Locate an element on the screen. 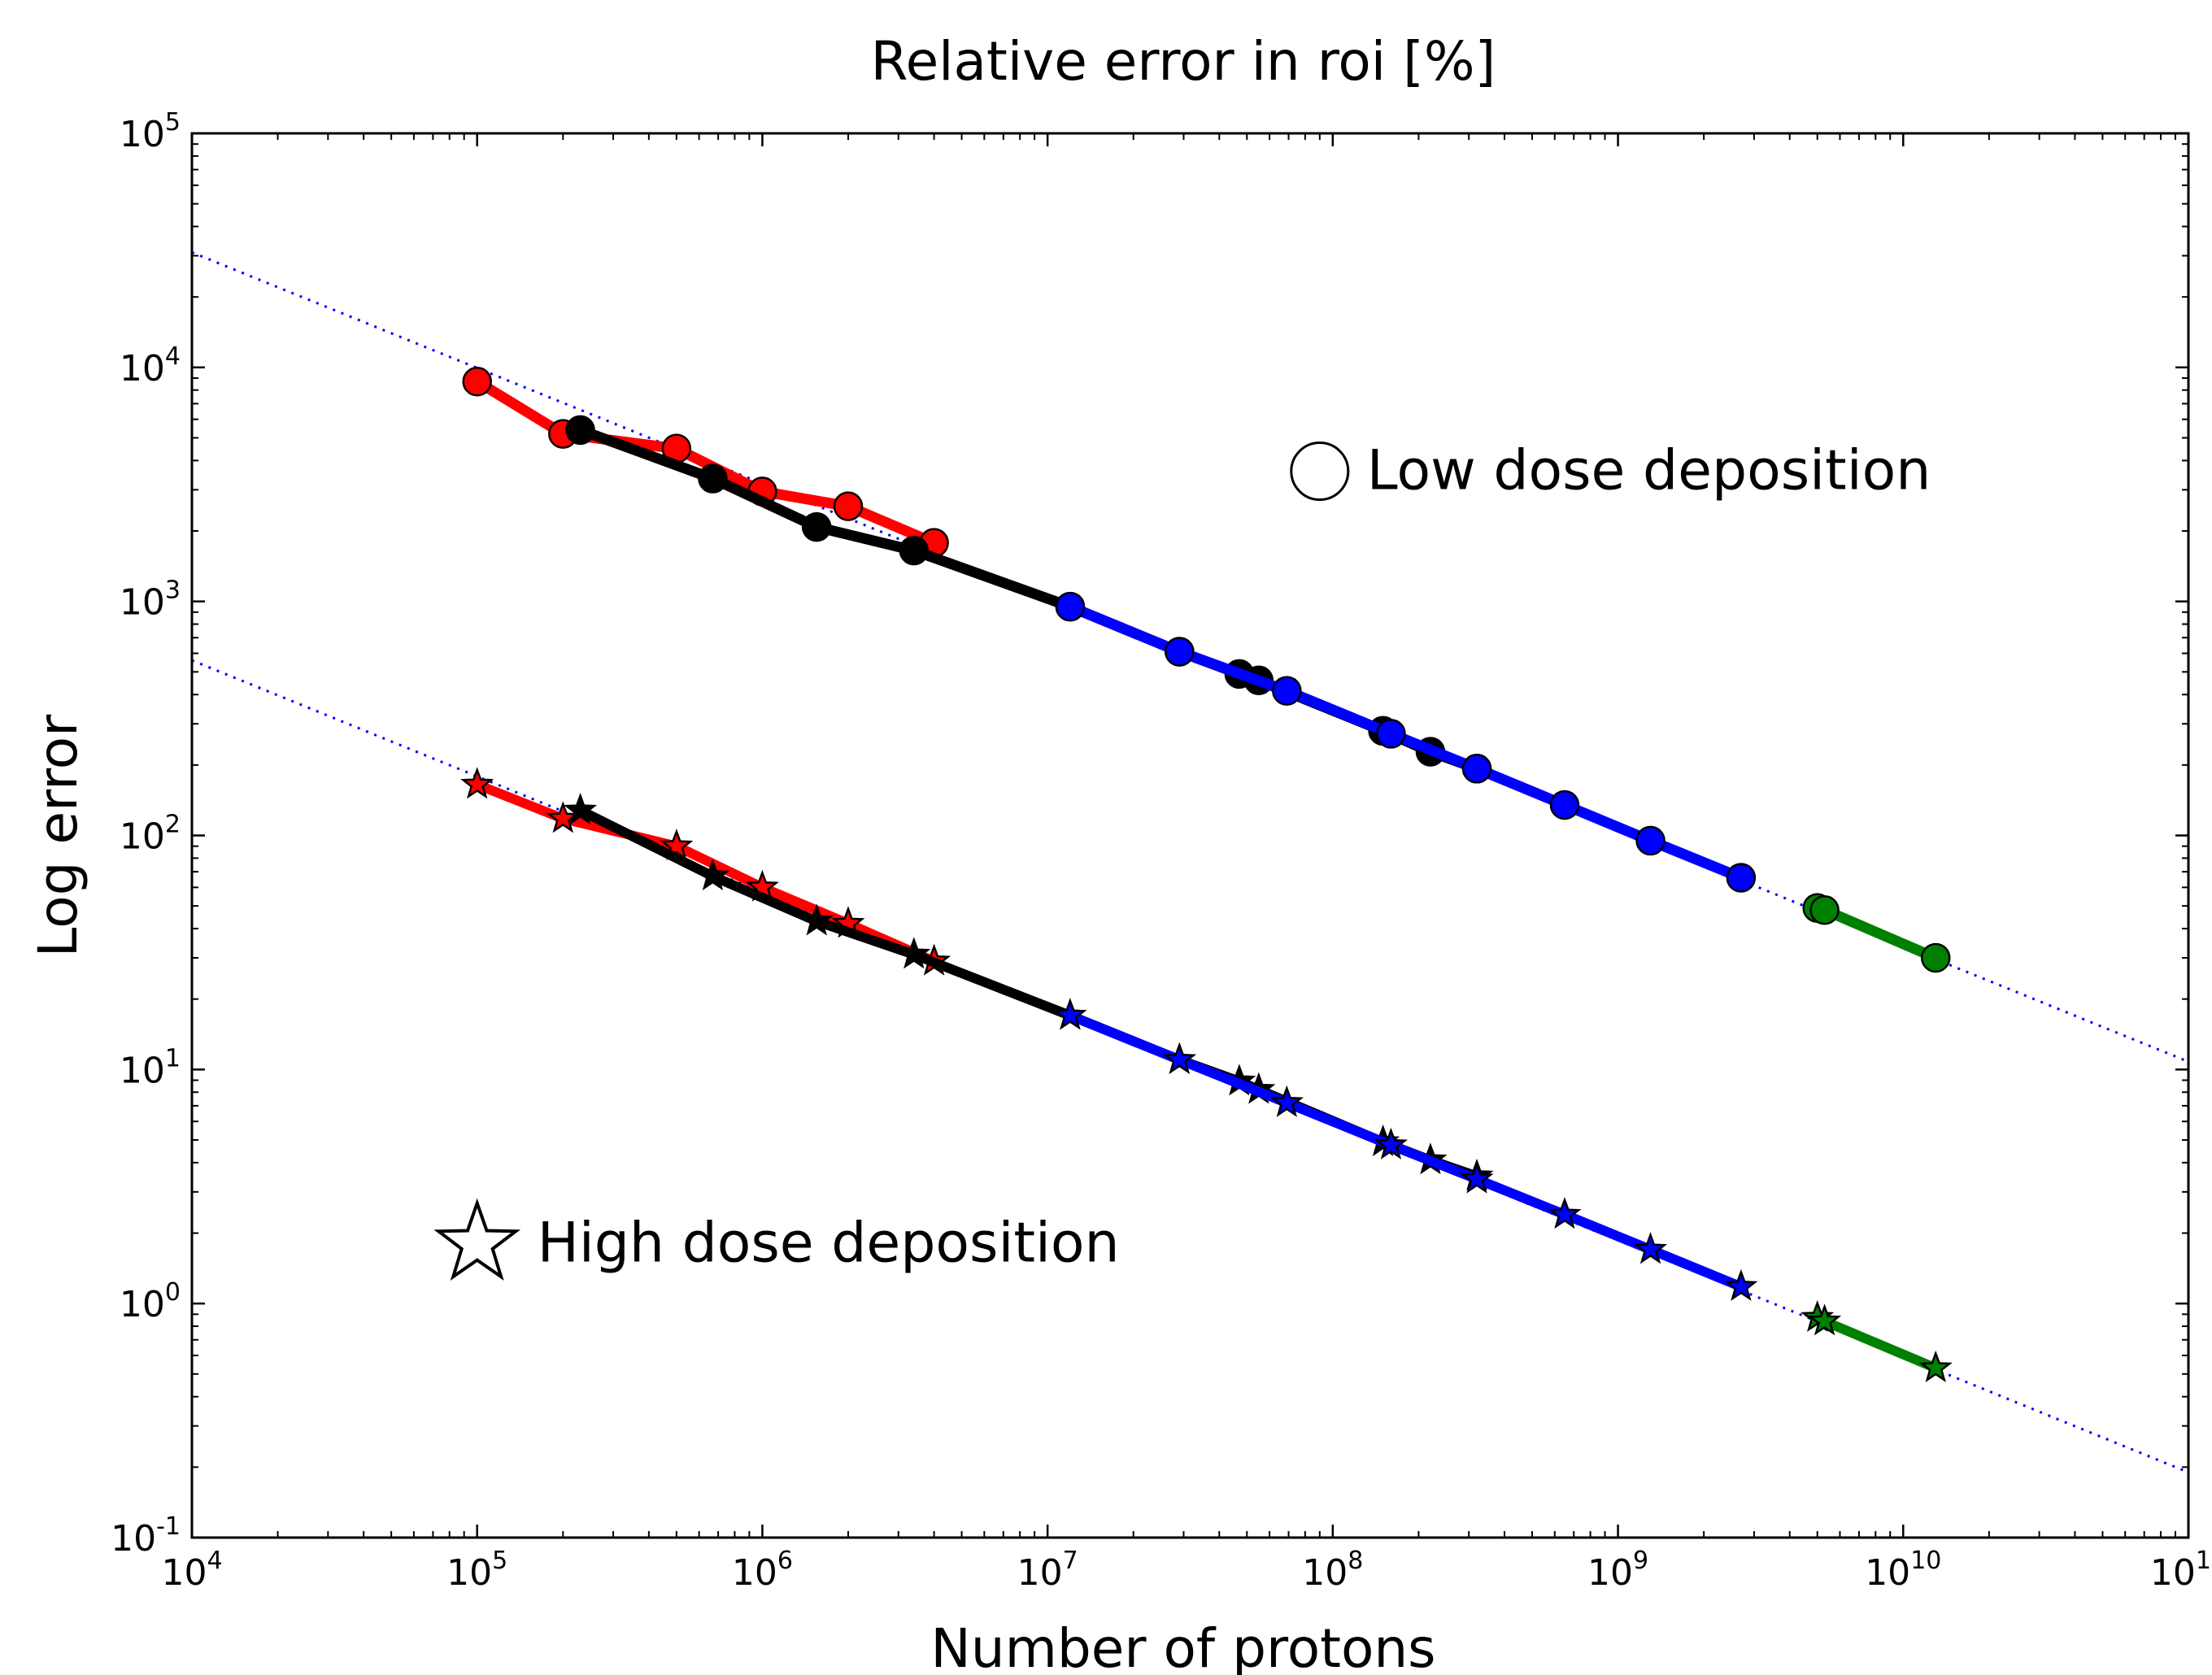 Image resolution: width=2212 pixels, height=1675 pixels. chart-title: Relative error in roi [%] is located at coordinates (1183, 61).